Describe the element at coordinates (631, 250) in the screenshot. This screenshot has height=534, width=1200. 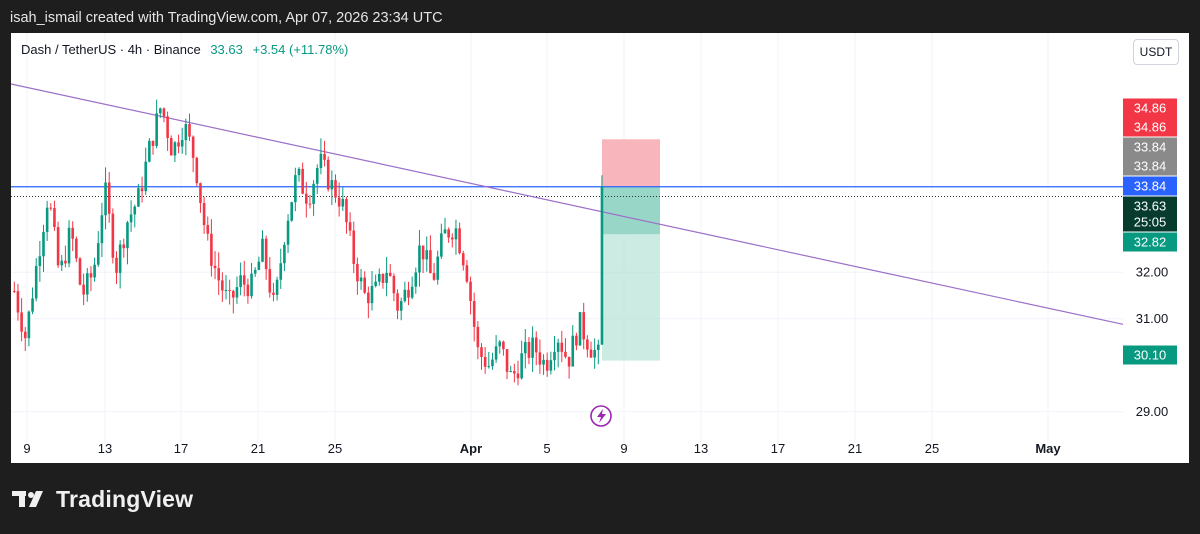
I see `position-zones` at that location.